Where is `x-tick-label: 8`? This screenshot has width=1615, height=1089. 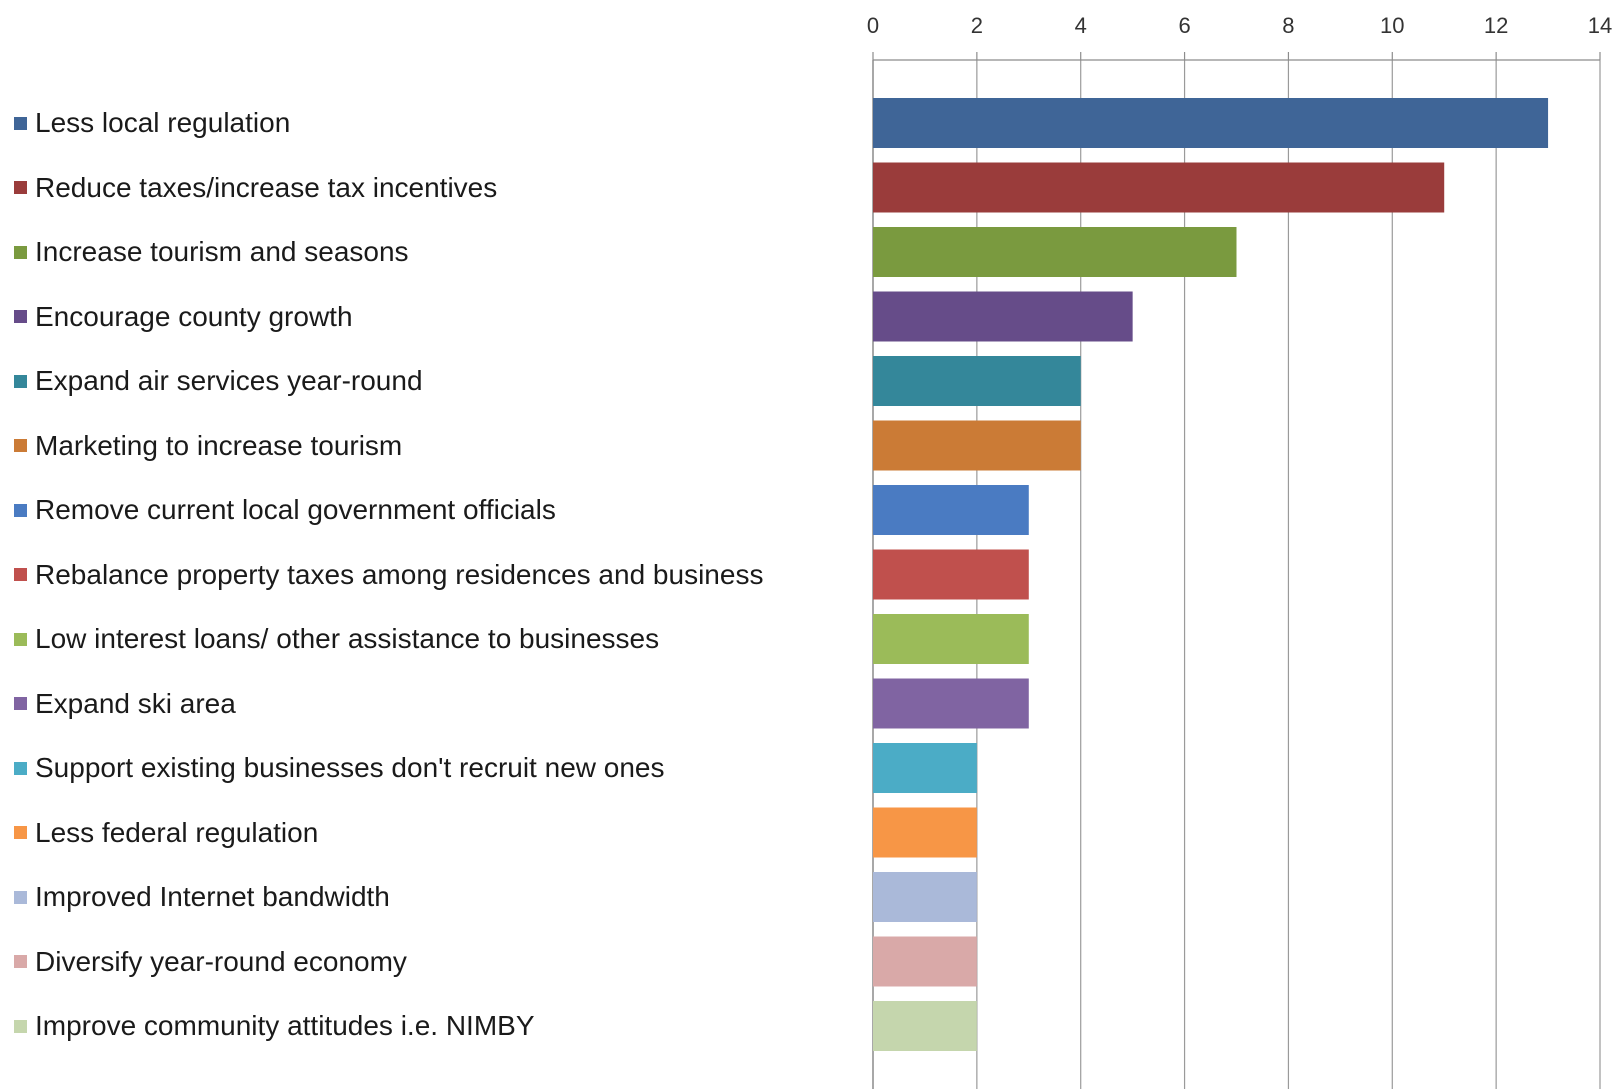 x-tick-label: 8 is located at coordinates (1288, 25).